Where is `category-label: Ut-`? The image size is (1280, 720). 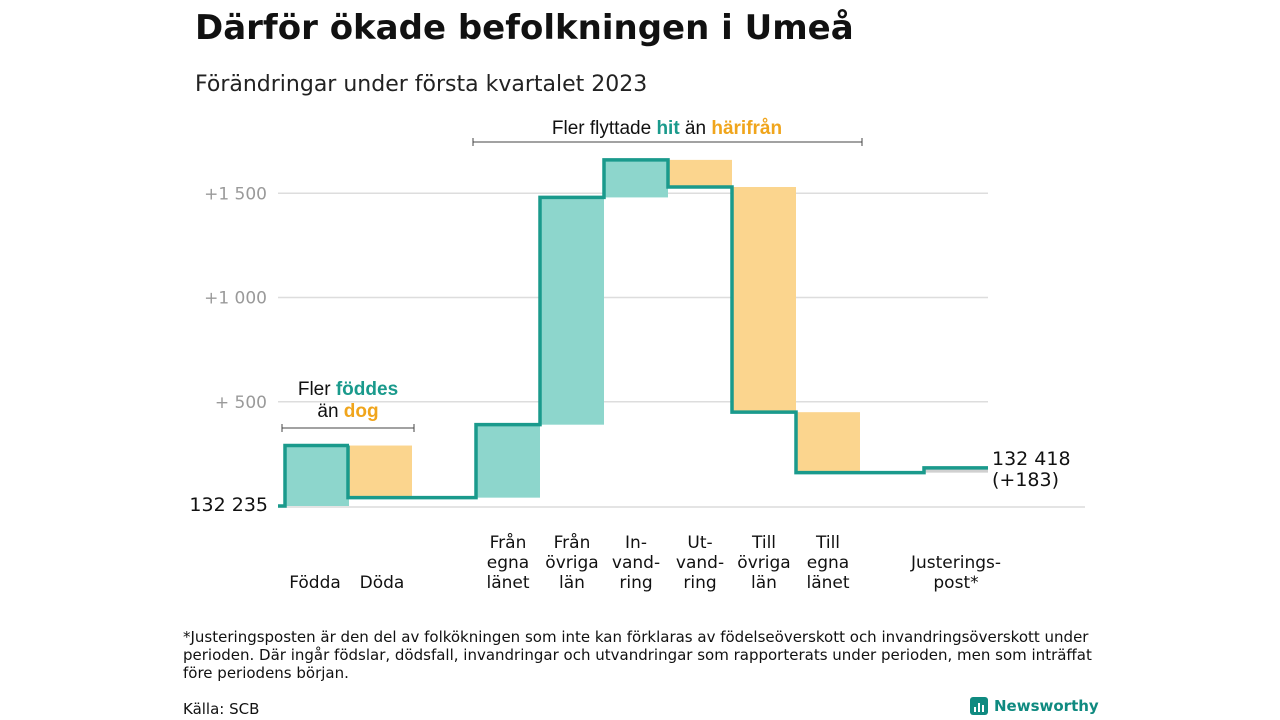 category-label: Ut- is located at coordinates (699, 543).